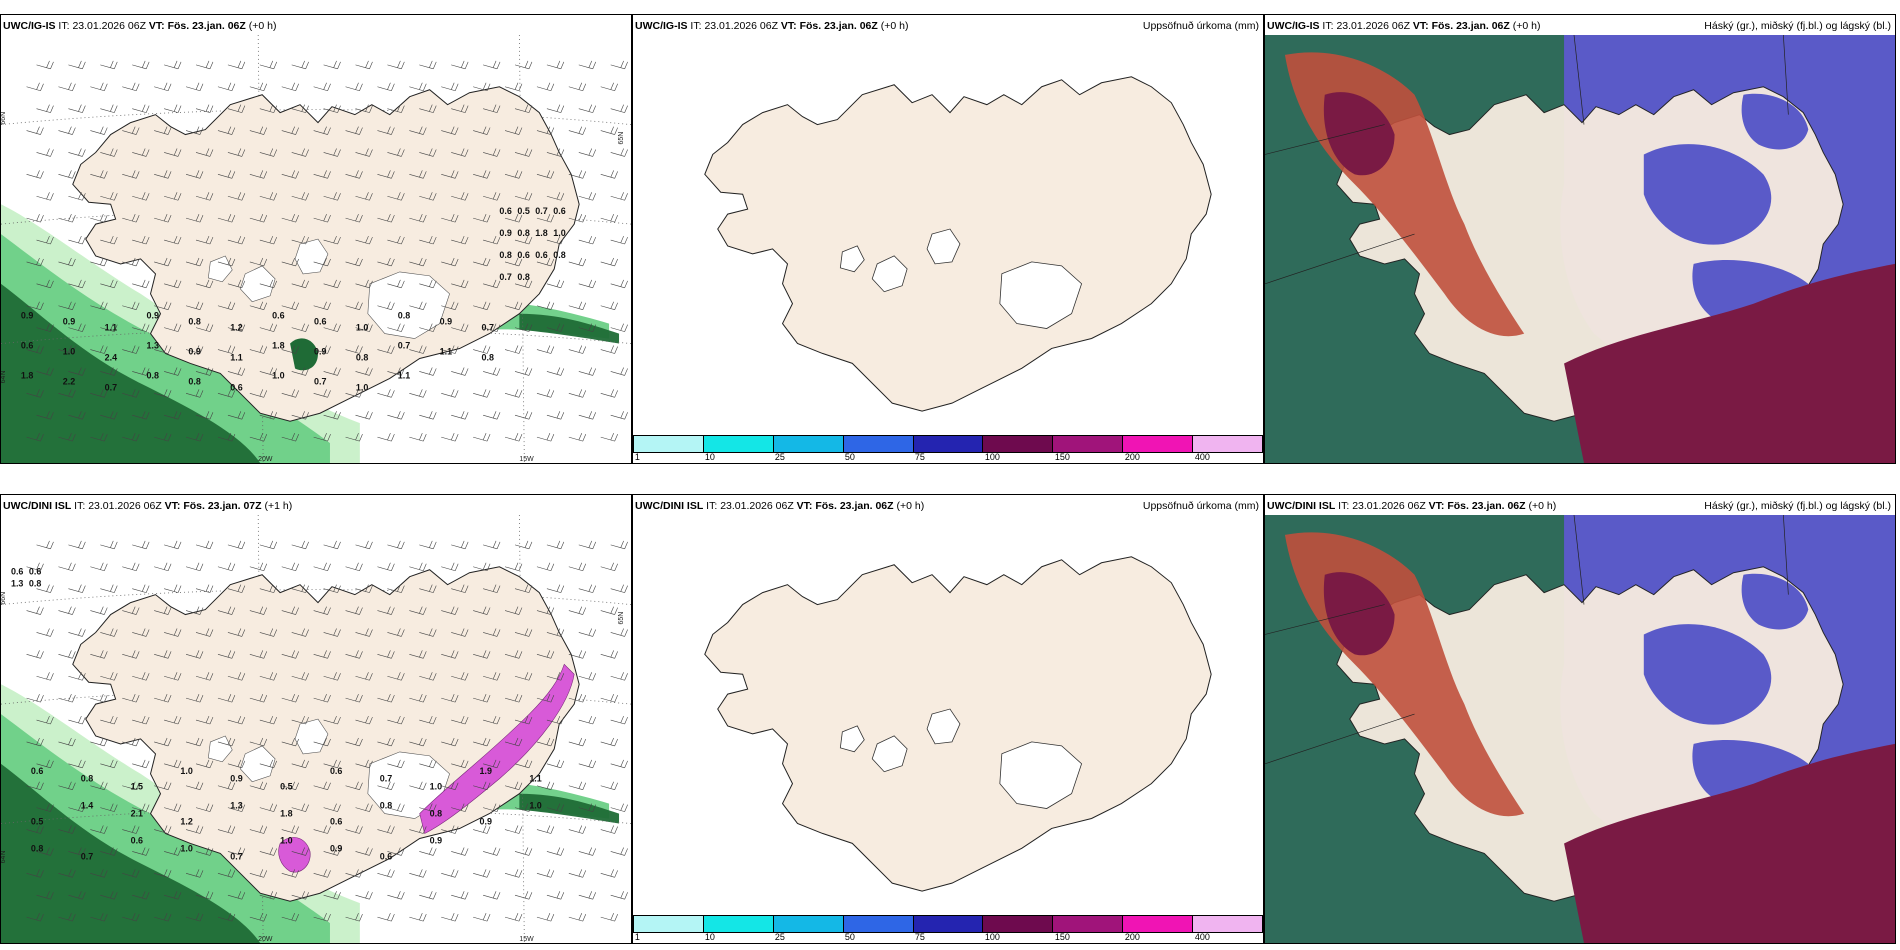 Image resolution: width=1900 pixels, height=950 pixels. I want to click on accumulated-precip-map, so click(948, 234).